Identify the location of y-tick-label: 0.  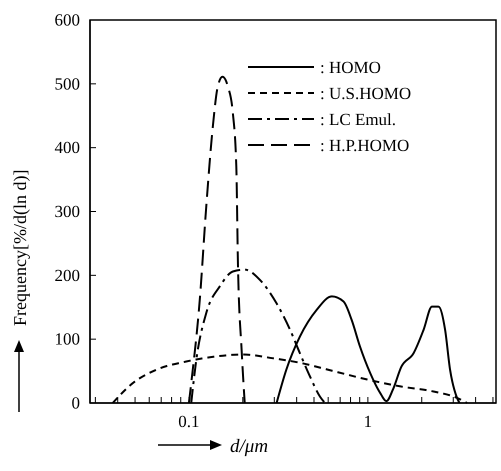
(76, 402).